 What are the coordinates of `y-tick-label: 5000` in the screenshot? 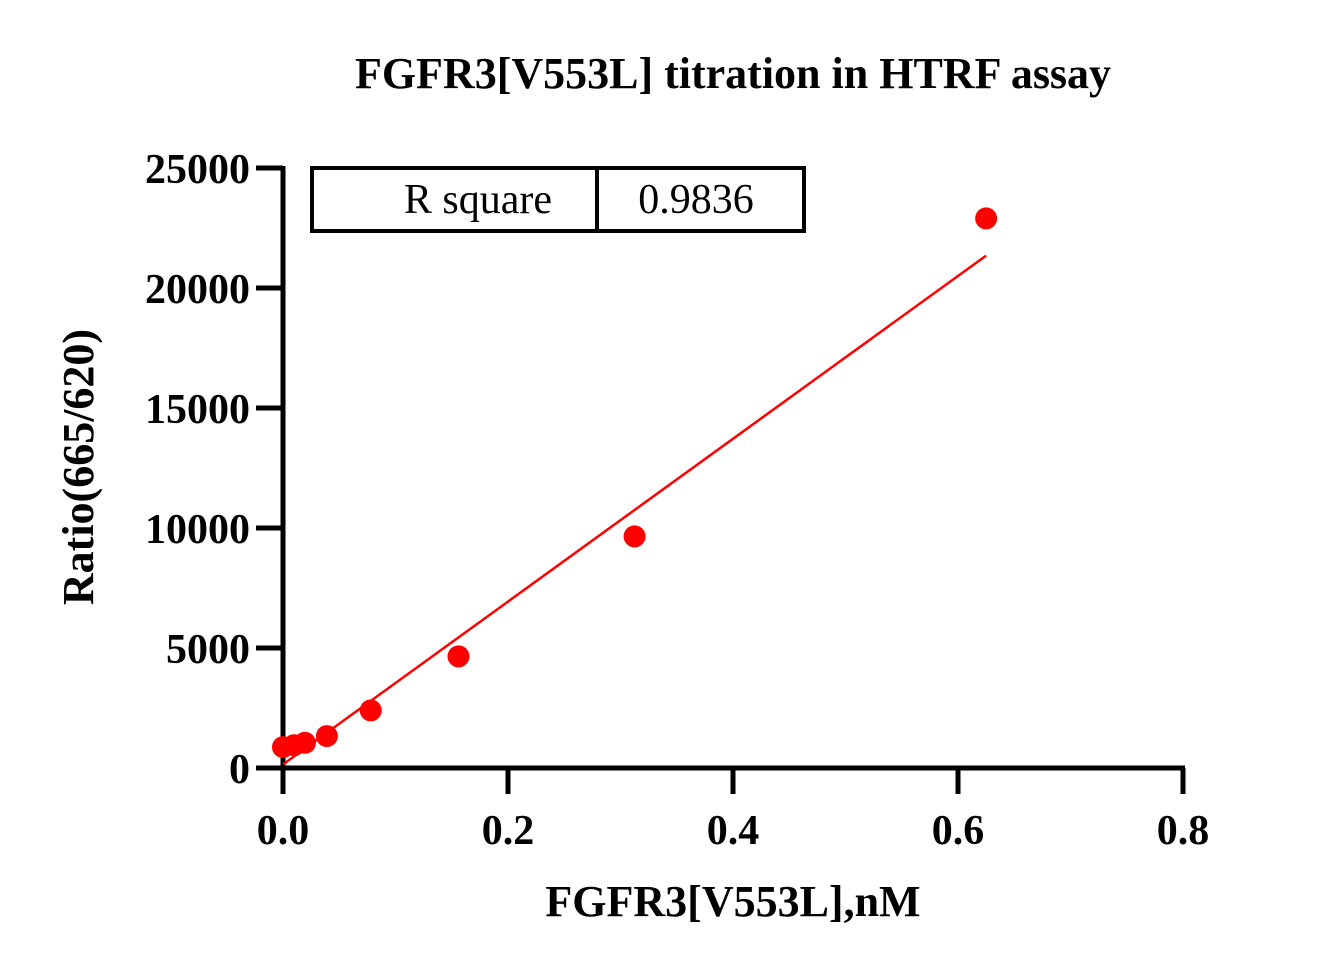 It's located at (208, 650).